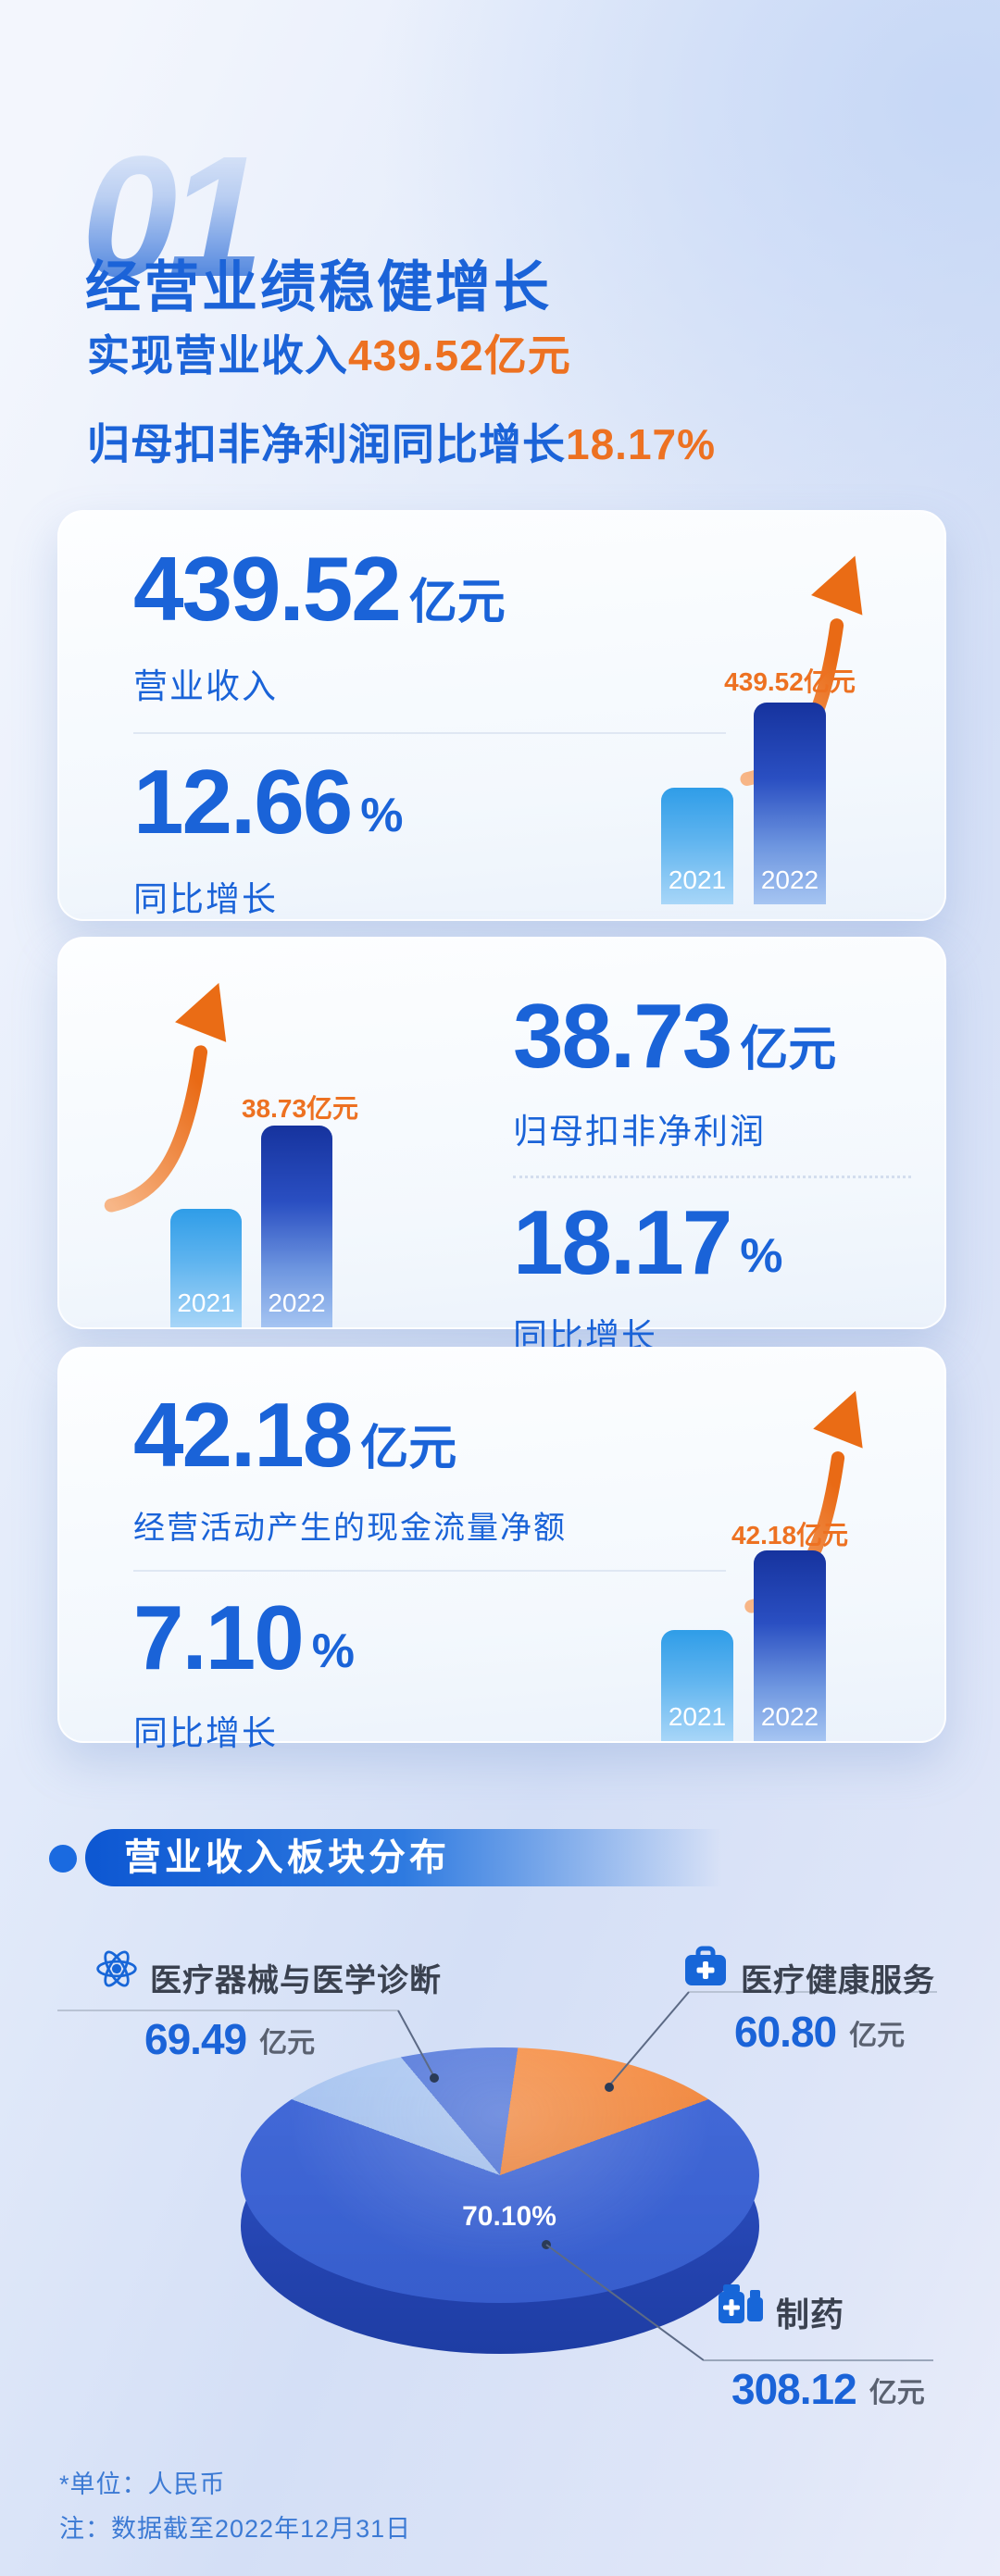  Describe the element at coordinates (318, 287) in the screenshot. I see `page-title: 经营业绩稳健增长` at that location.